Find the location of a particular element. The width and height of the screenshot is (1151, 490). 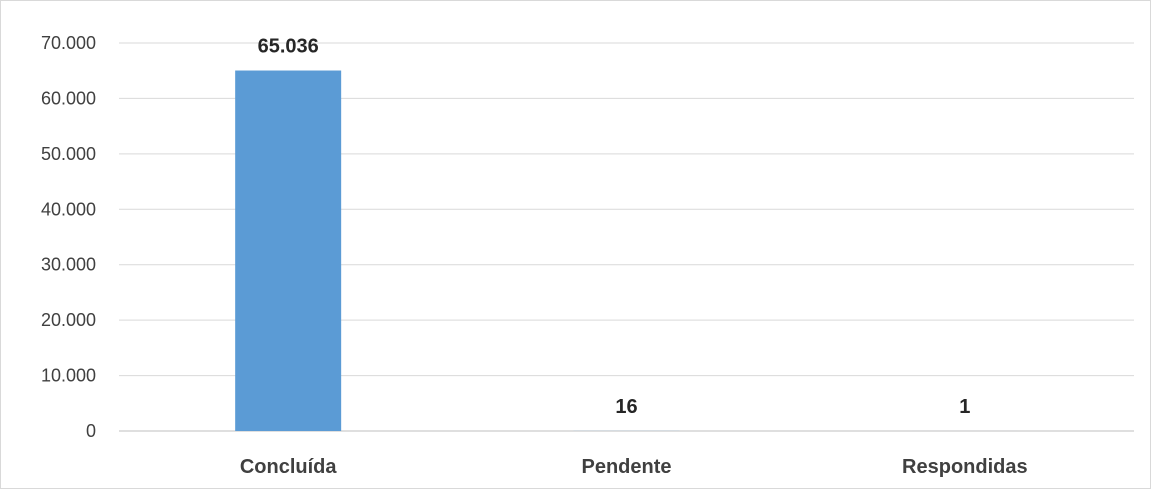

category-label: Concluída is located at coordinates (289, 467).